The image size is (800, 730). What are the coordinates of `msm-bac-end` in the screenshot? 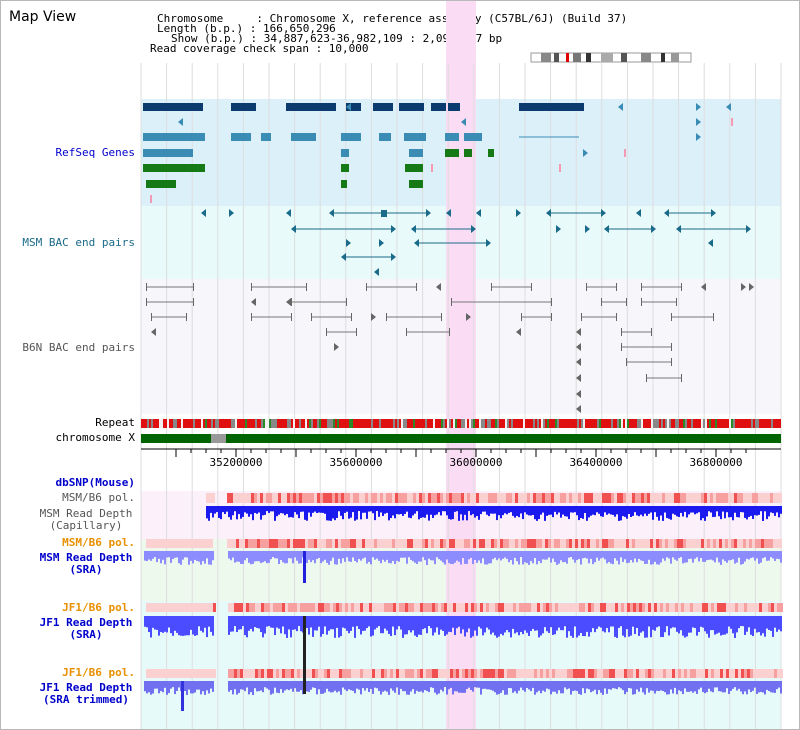 It's located at (413, 229).